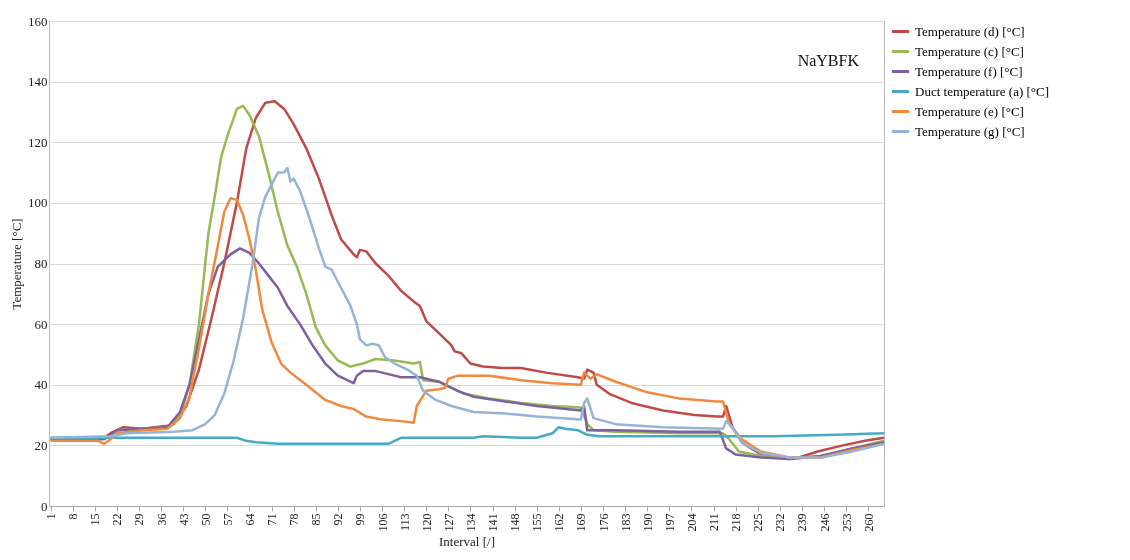 The image size is (1130, 560). Describe the element at coordinates (846, 522) in the screenshot. I see `x-tick-label: 253` at that location.